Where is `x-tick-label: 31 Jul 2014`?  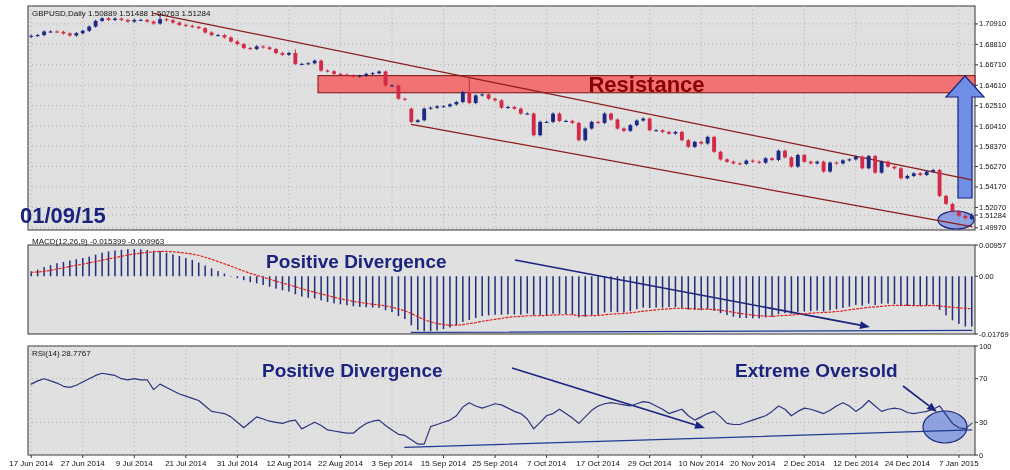
x-tick-label: 31 Jul 2014 is located at coordinates (237, 463).